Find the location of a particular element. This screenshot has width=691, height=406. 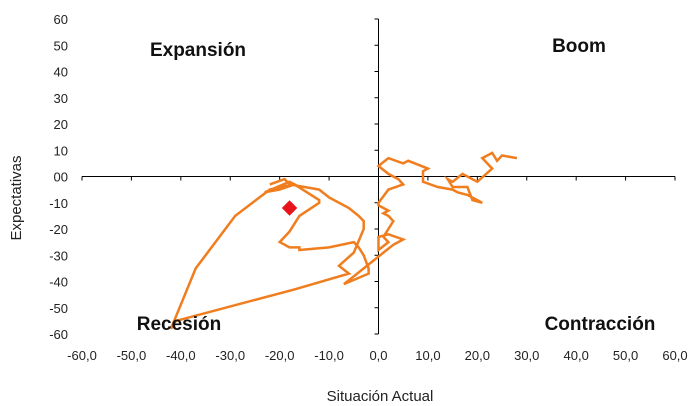

current-point-marker is located at coordinates (289, 208).